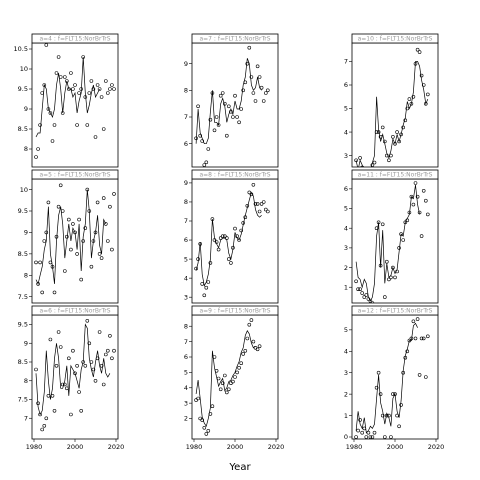 This screenshot has height=480, width=480. What do you see at coordinates (391, 100) in the screenshot?
I see `panel-3: a=10 : f=FLT15:NorBrTrS 3 4 5 6 7` at bounding box center [391, 100].